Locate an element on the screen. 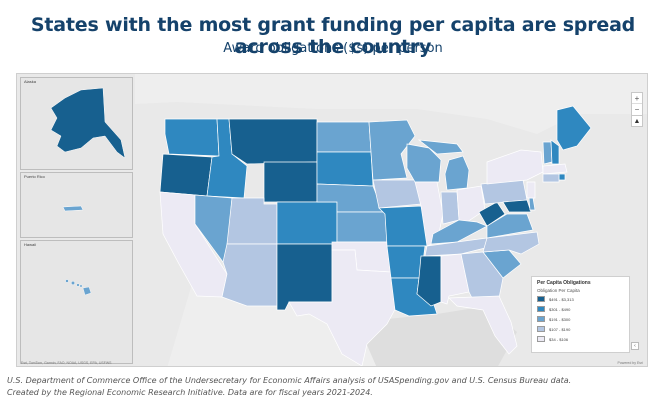  state-north-carolina is located at coordinates (511, 243).